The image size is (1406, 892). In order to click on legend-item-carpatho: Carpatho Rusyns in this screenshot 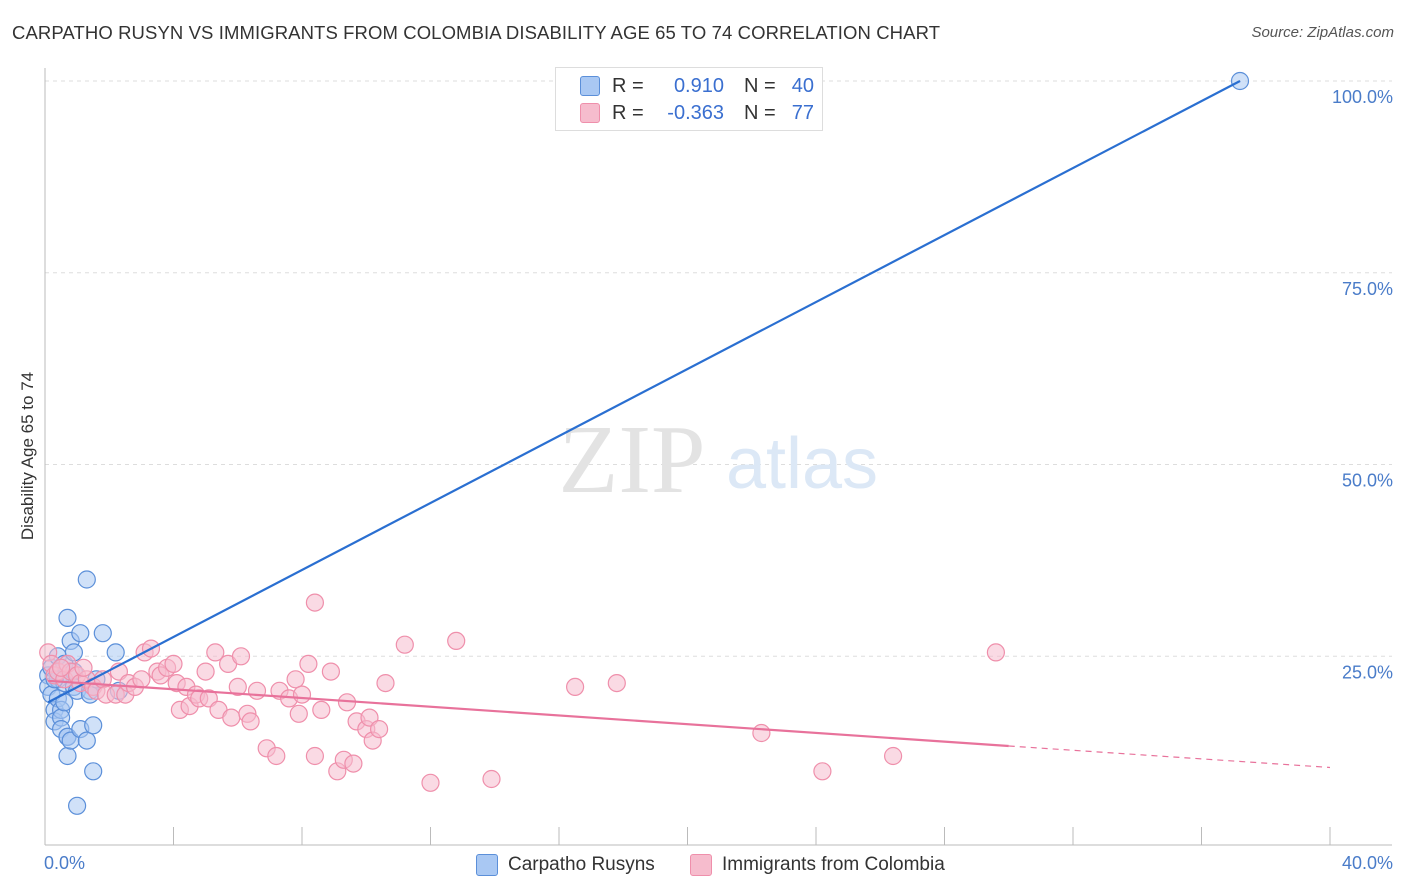, I will do `click(565, 865)`.